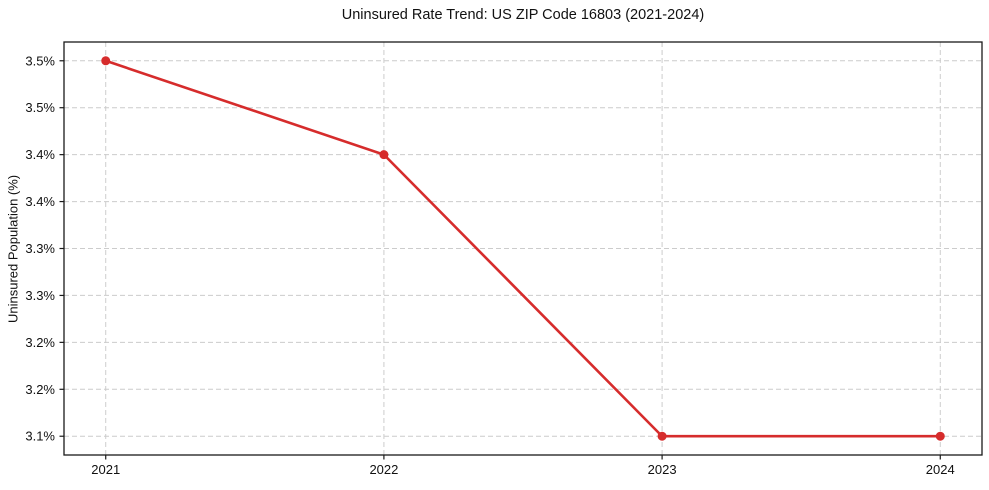  What do you see at coordinates (40, 436) in the screenshot?
I see `y-tick-label: 3.1%` at bounding box center [40, 436].